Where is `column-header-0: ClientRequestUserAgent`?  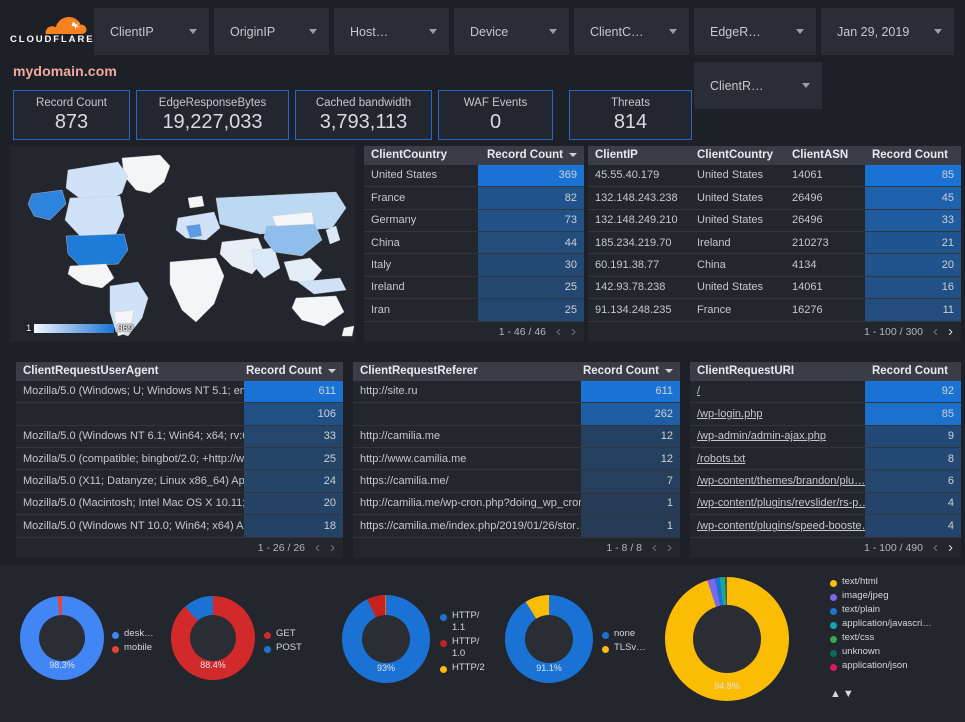 column-header-0: ClientRequestUserAgent is located at coordinates (130, 371).